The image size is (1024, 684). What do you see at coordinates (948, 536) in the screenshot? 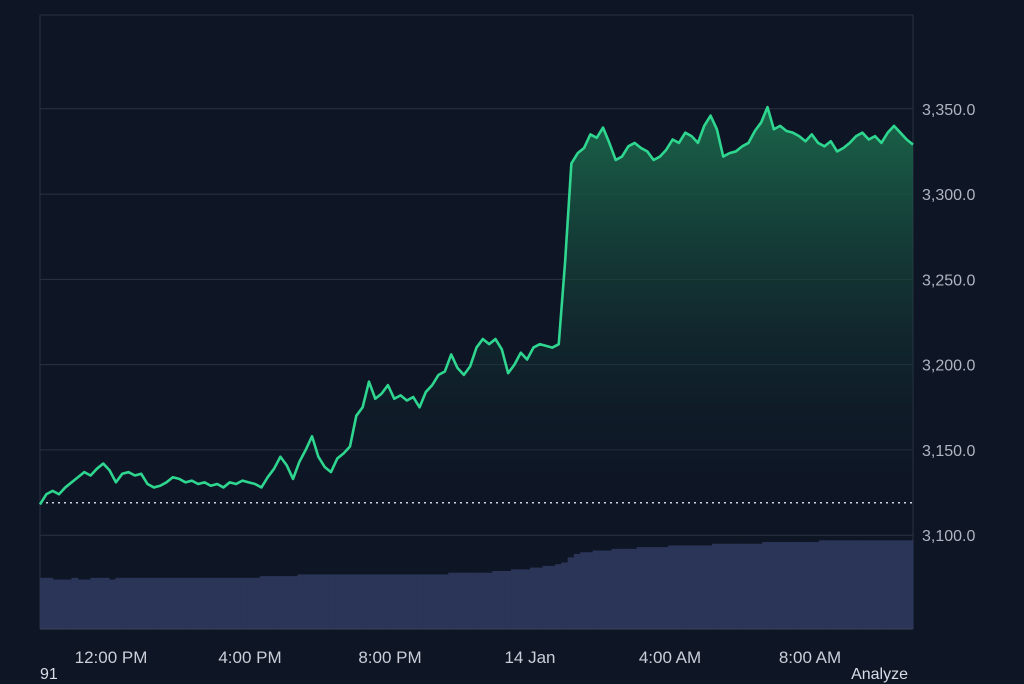
I see `y-tick-label: 3,100.0` at bounding box center [948, 536].